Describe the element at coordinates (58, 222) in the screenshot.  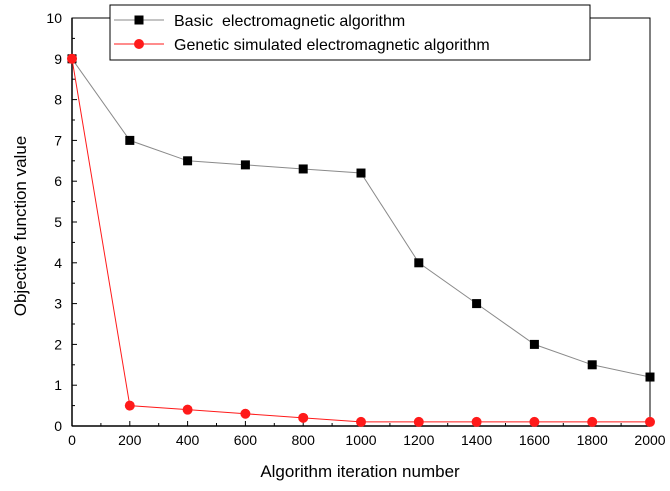
I see `y-tick-label: 5` at that location.